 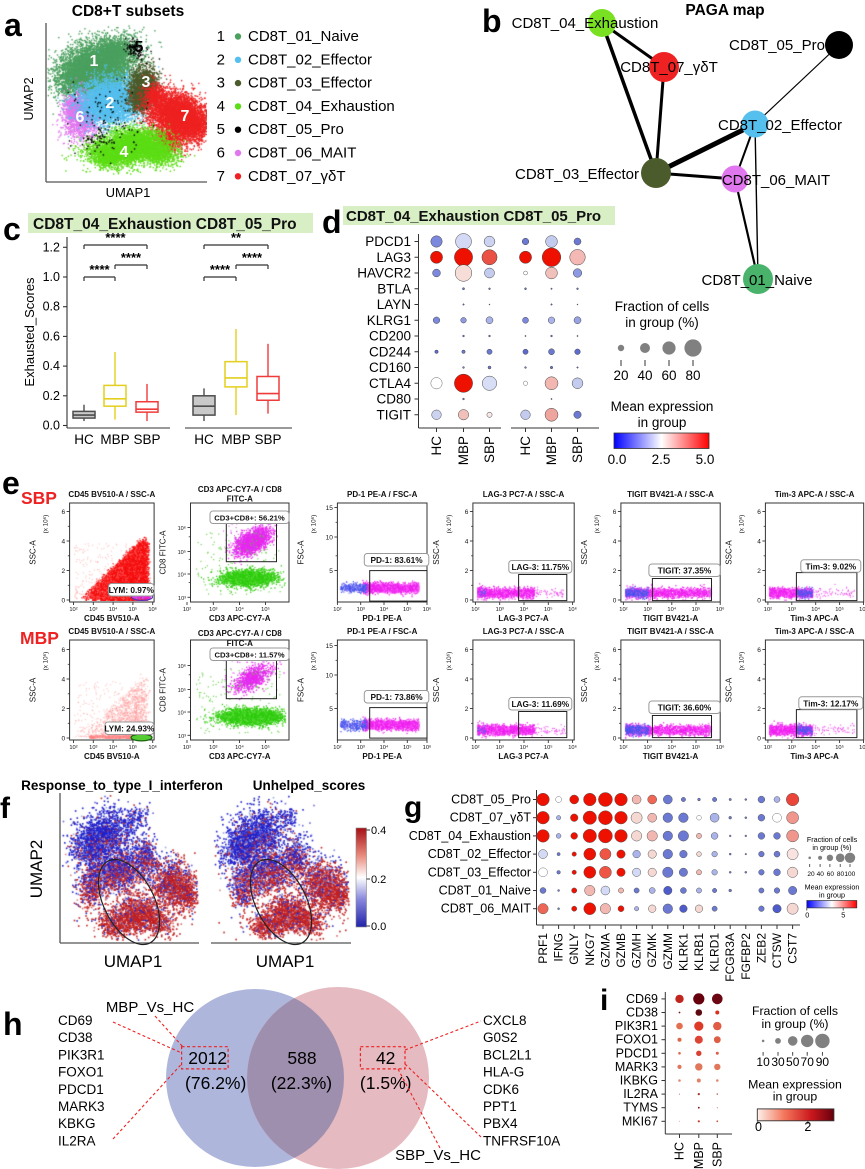 I want to click on svg-text: SSC-A, so click(x=436, y=552).